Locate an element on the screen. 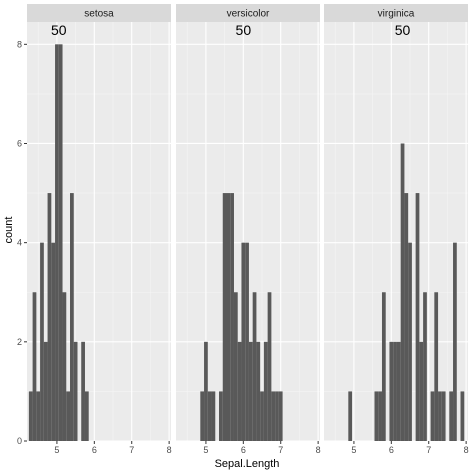 The height and width of the screenshot is (474, 474). y-axis-title: count is located at coordinates (9, 230).